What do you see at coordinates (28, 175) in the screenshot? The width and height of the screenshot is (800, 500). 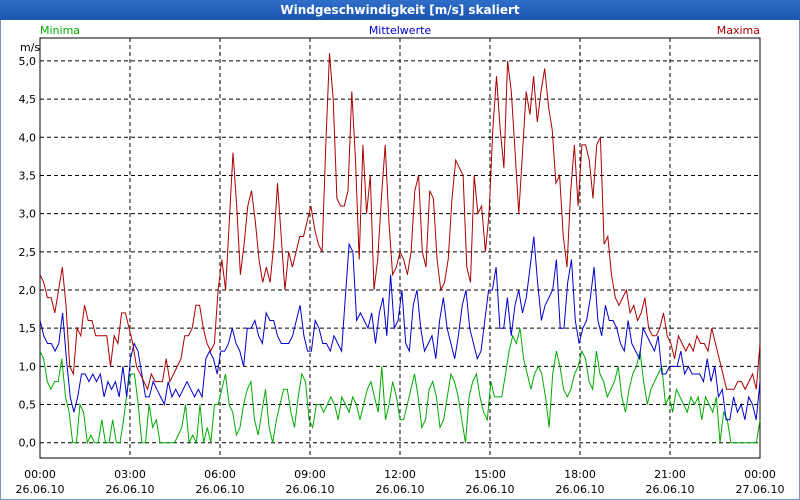 I see `y-tick-label: 3,5` at bounding box center [28, 175].